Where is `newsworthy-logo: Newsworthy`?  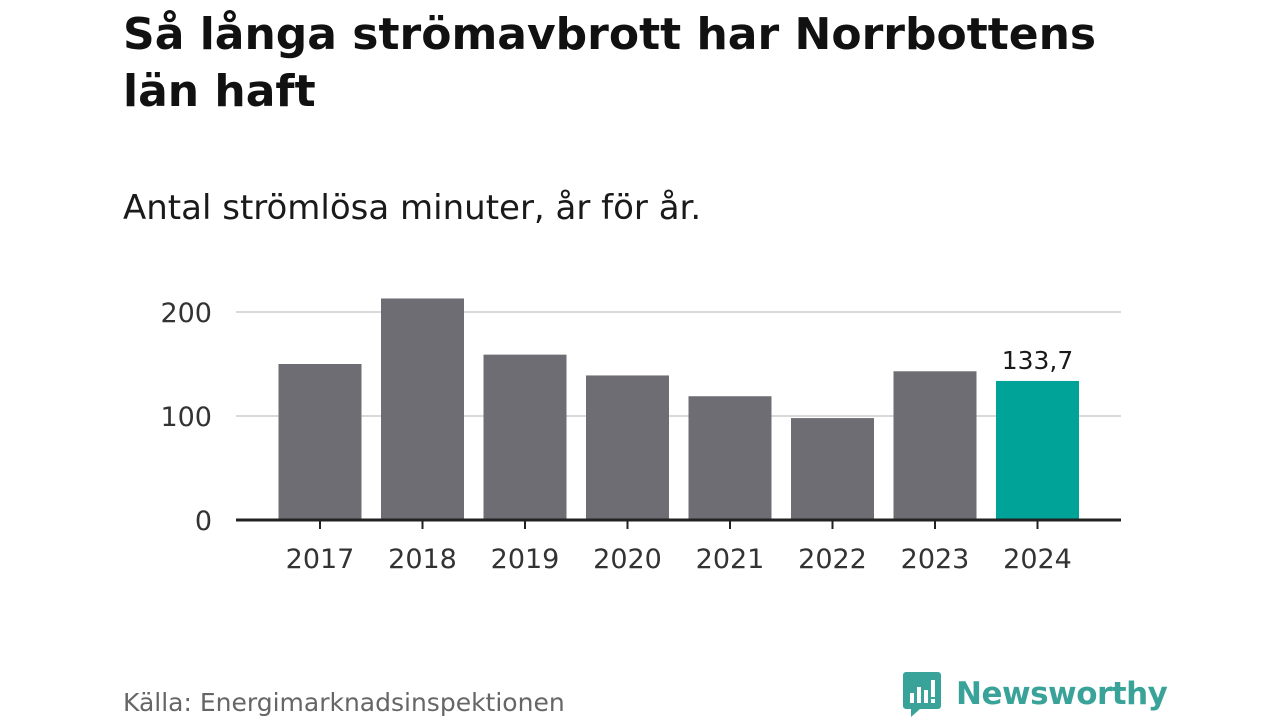
newsworthy-logo: Newsworthy is located at coordinates (1035, 694).